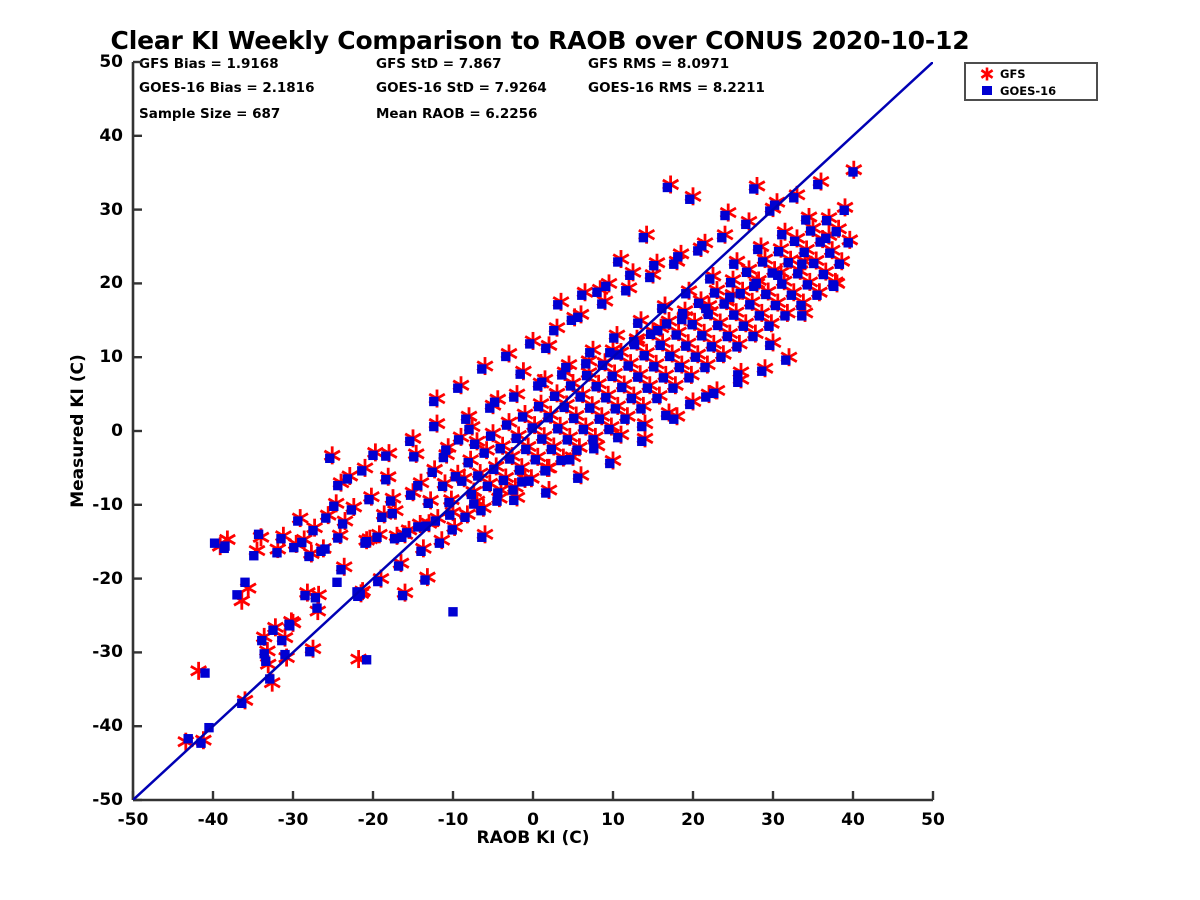 The height and width of the screenshot is (900, 1200). Describe the element at coordinates (373, 820) in the screenshot. I see `x-tick-3: -20` at that location.